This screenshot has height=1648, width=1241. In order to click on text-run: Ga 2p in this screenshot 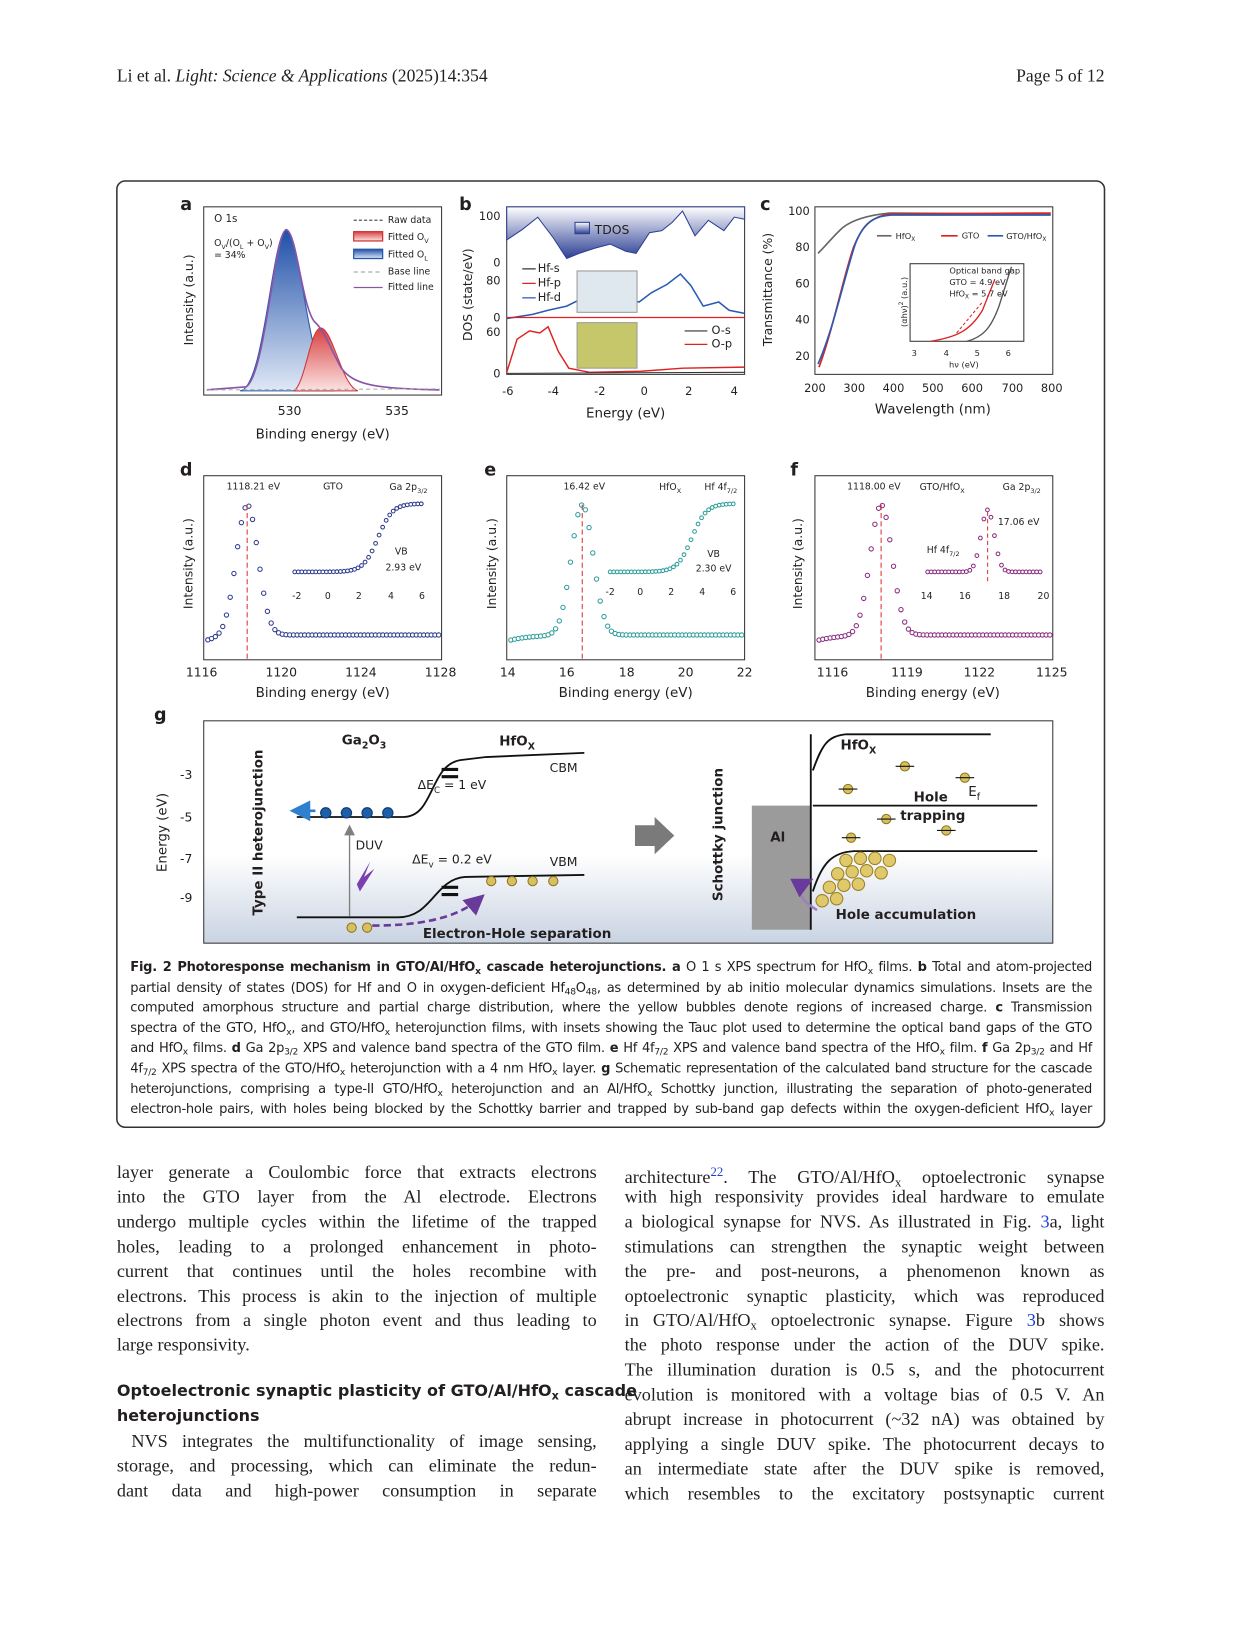, I will do `click(403, 487)`.